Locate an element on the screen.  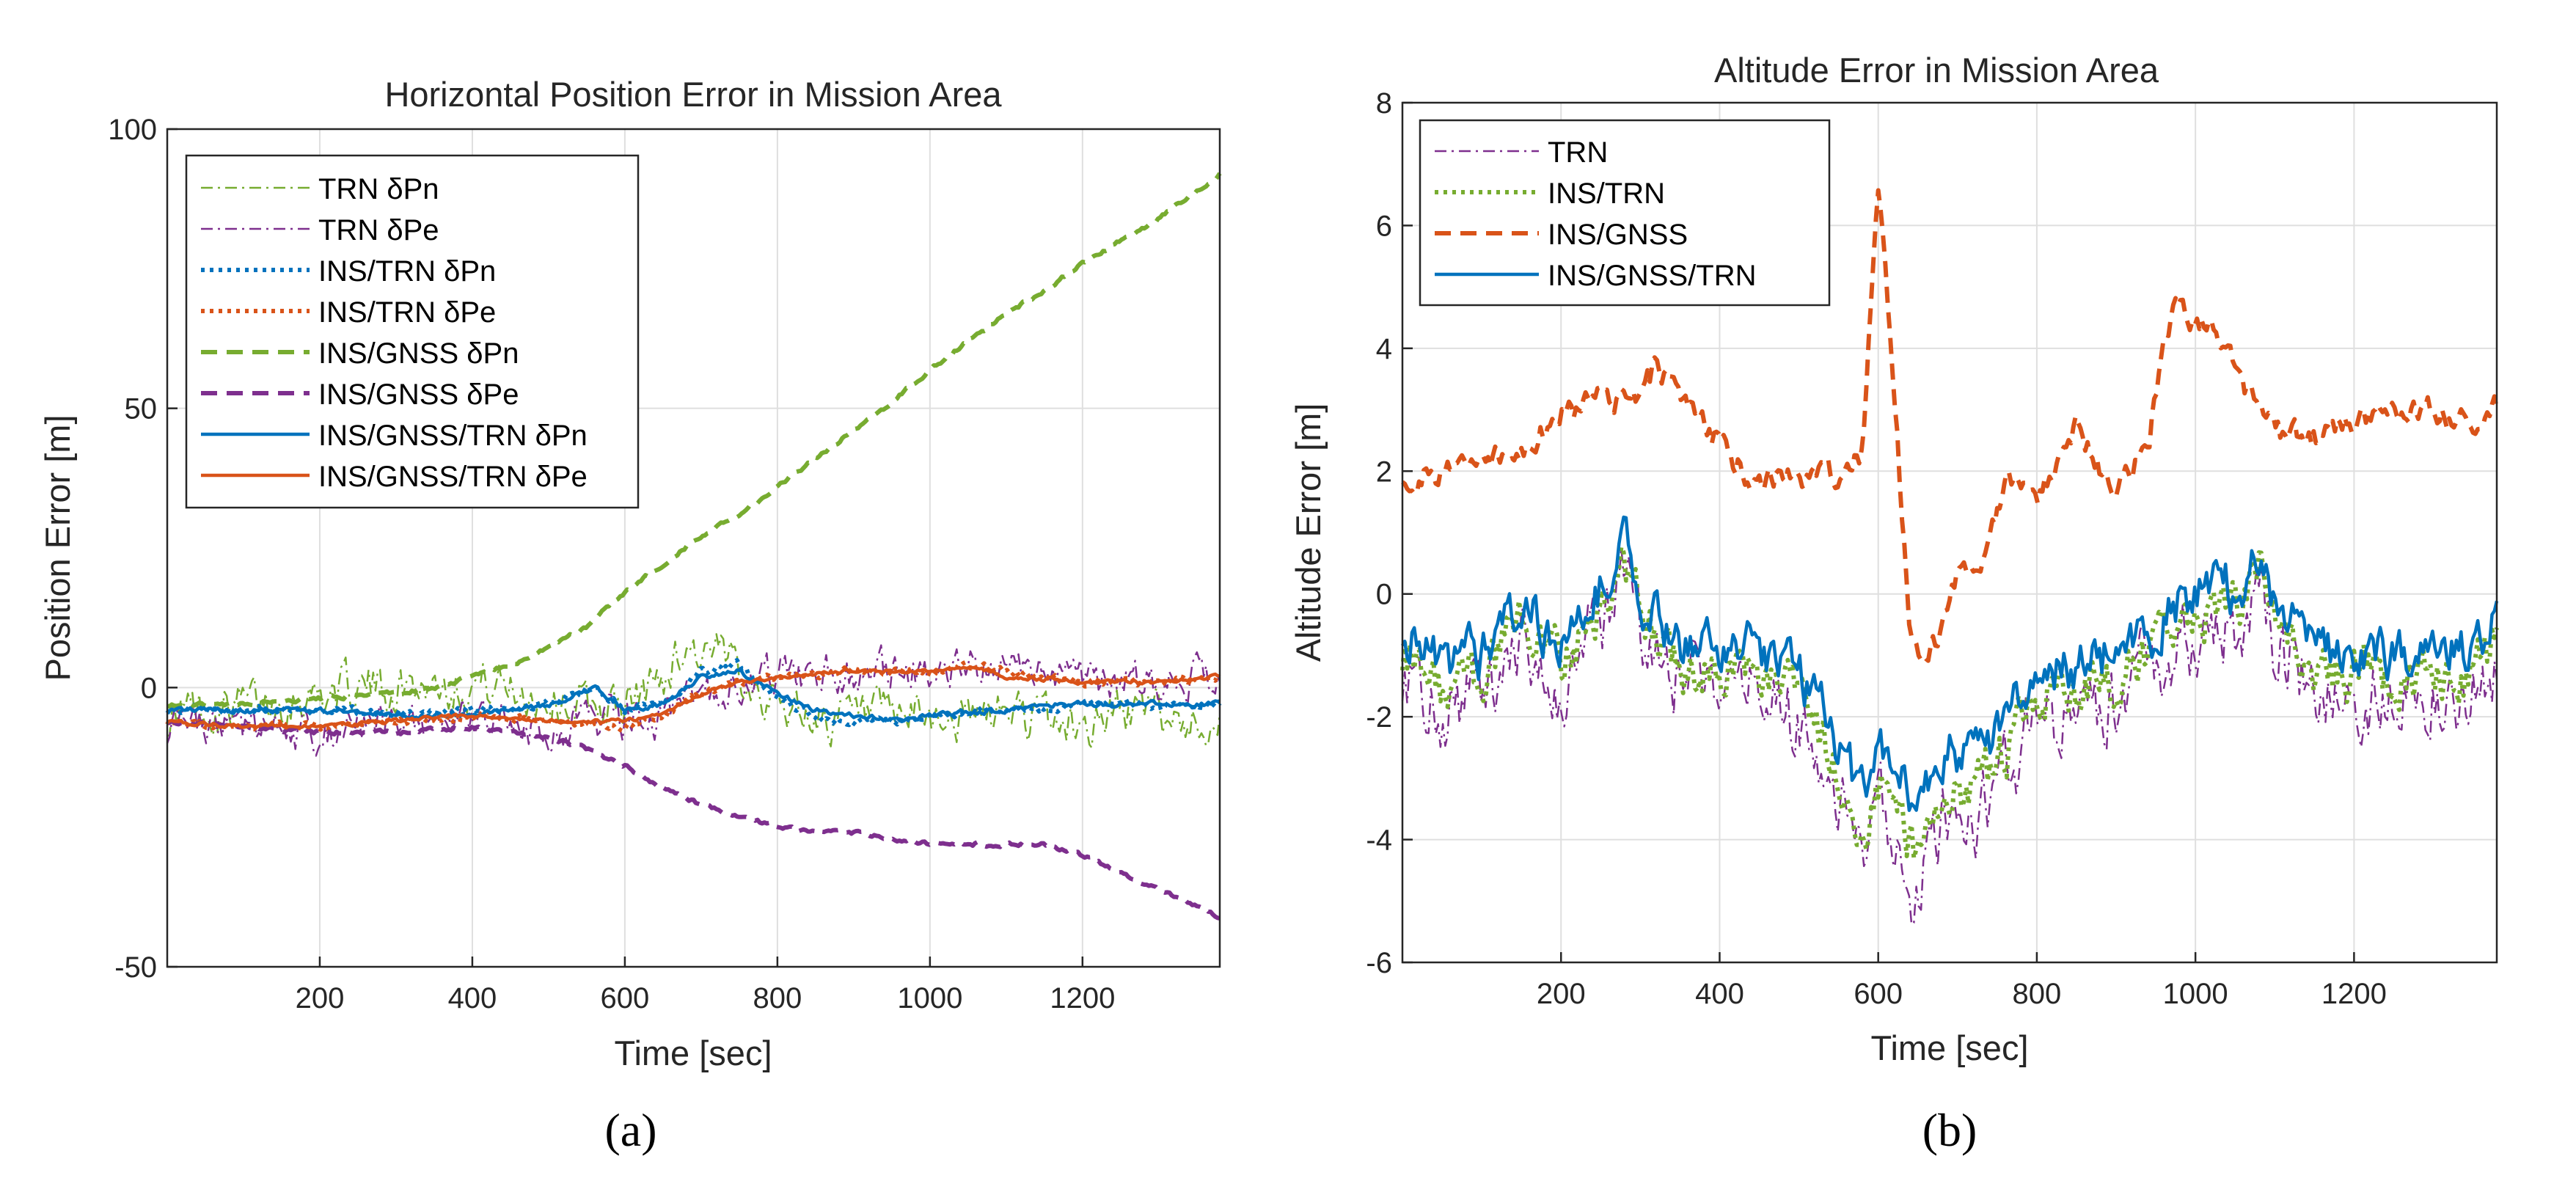
legend-box is located at coordinates (413, 331).